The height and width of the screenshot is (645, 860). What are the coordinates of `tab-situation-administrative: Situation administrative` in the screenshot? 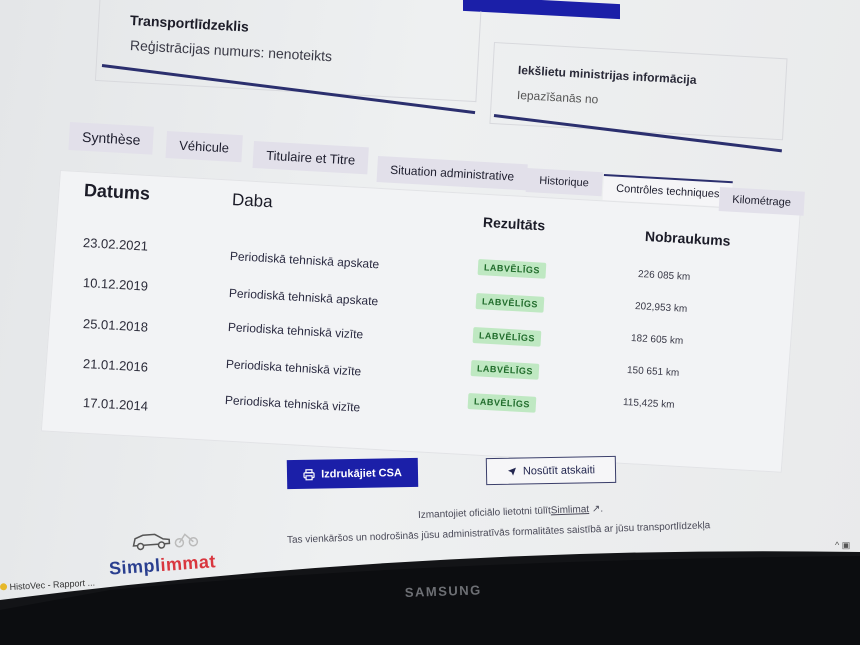 It's located at (452, 173).